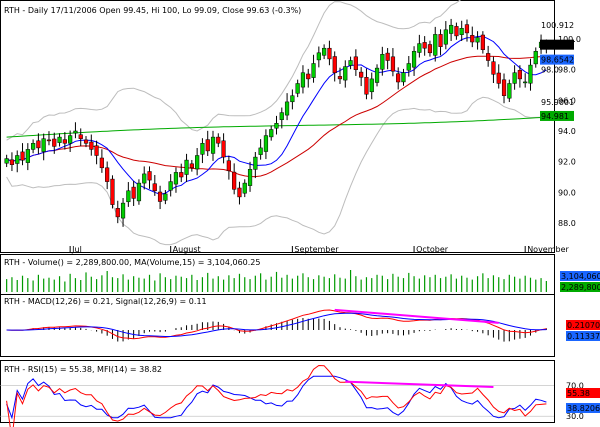 The height and width of the screenshot is (427, 600). Describe the element at coordinates (567, 100) in the screenshot. I see `price-tick-label: 96.0` at that location.